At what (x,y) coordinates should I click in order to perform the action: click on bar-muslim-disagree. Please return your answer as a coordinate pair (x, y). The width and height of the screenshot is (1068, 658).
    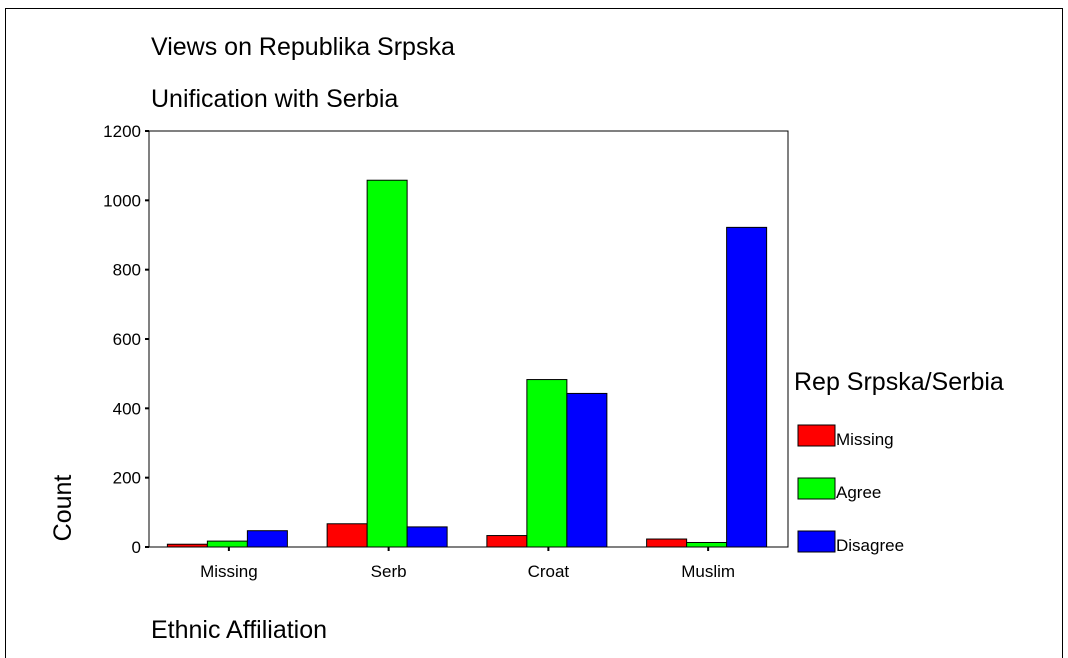
    Looking at the image, I should click on (747, 387).